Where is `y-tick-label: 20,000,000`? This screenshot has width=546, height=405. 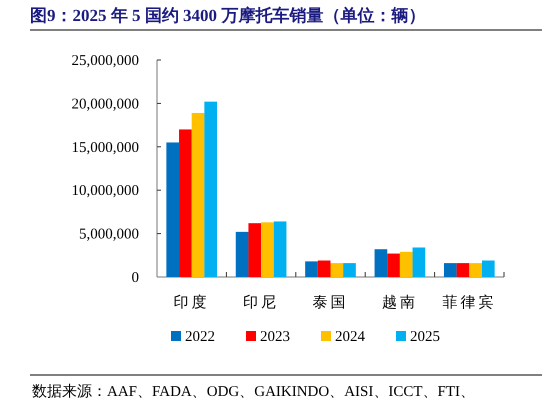
y-tick-label: 20,000,000 is located at coordinates (105, 104).